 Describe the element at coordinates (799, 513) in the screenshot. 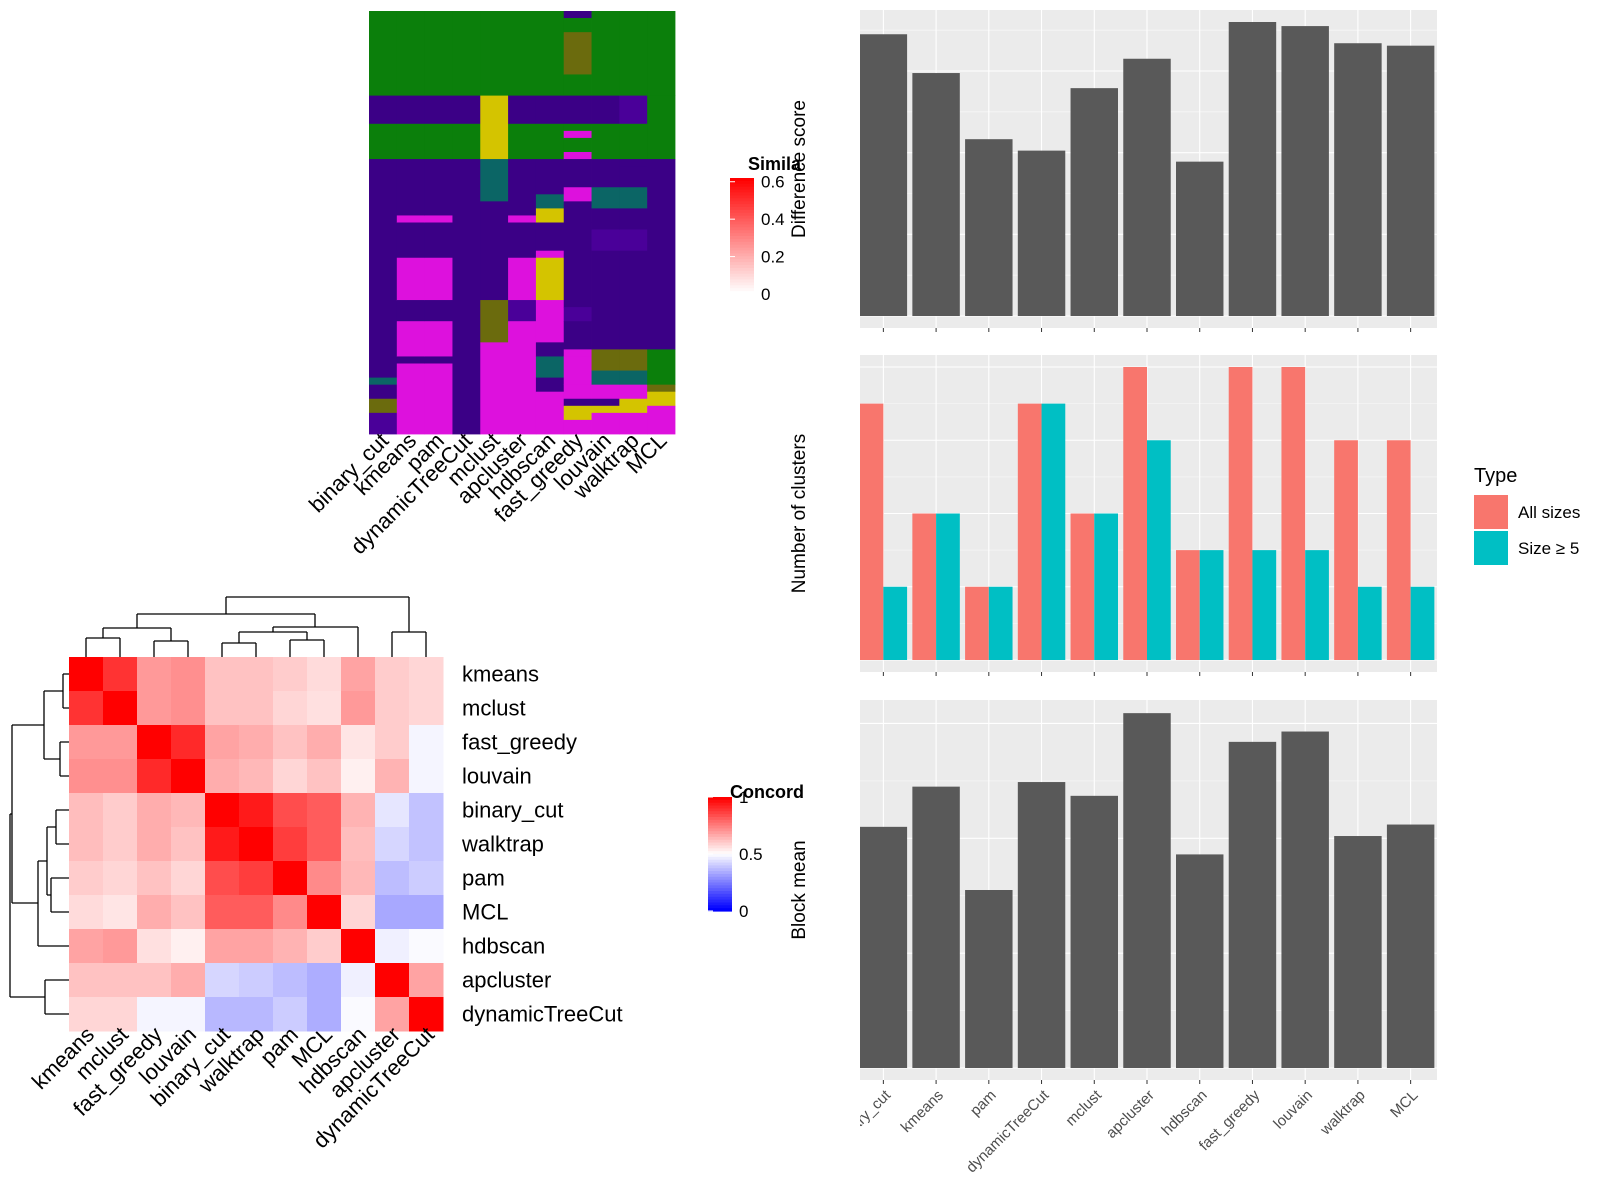

I see `y-axis-title: Number of clusters` at that location.